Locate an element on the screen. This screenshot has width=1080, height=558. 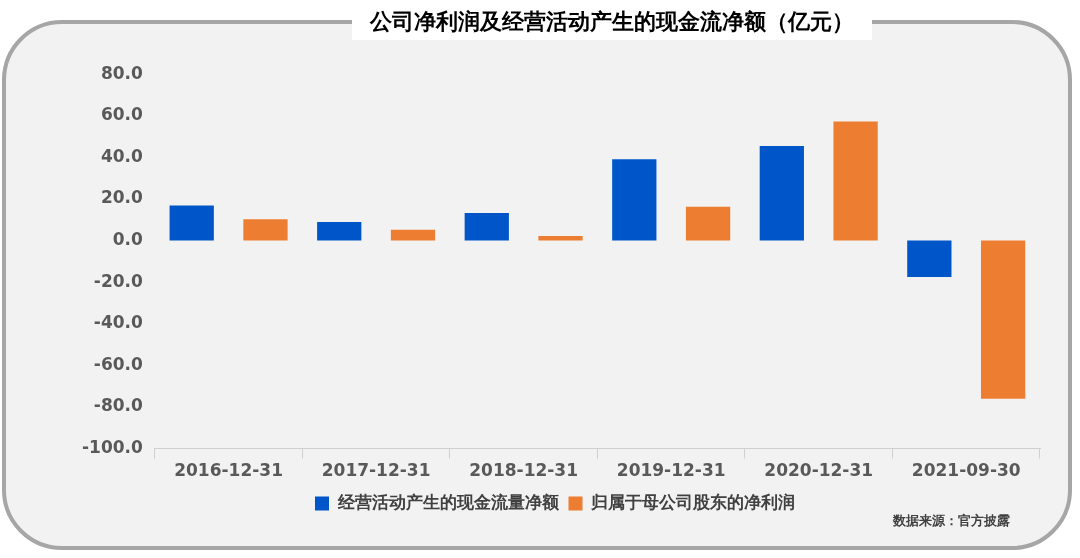
y-tick-label: 80.0 is located at coordinates (121, 72).